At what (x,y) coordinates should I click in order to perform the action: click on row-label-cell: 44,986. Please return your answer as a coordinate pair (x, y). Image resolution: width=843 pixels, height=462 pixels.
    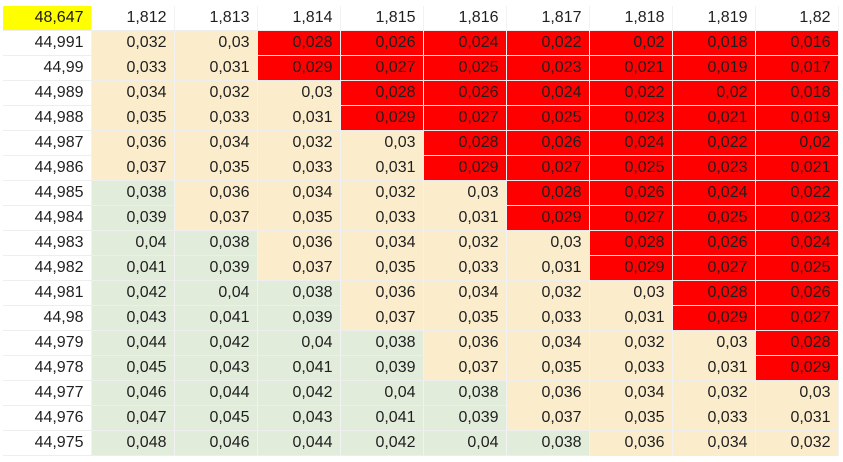
    Looking at the image, I should click on (47, 168).